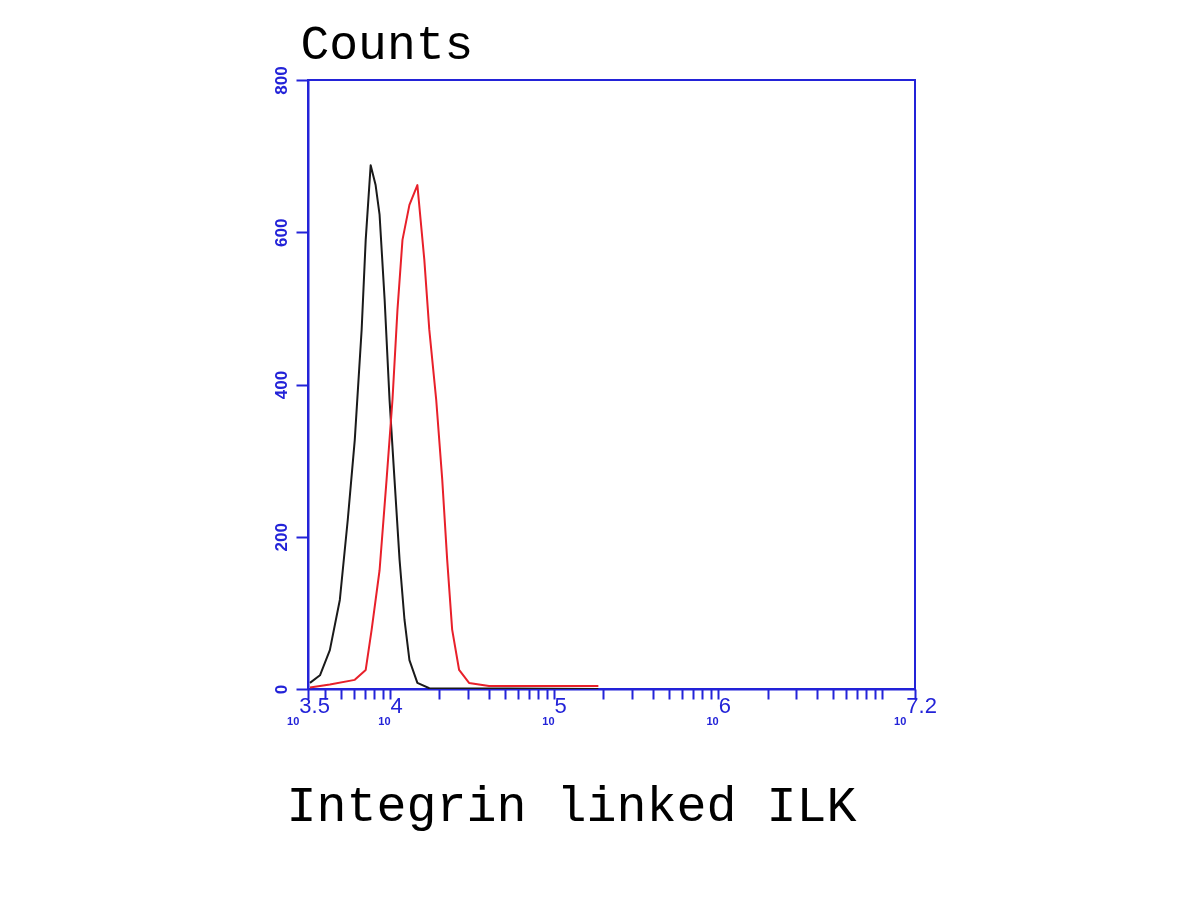 The width and height of the screenshot is (1200, 900). What do you see at coordinates (281, 80) in the screenshot?
I see `y-tick-label: 800` at bounding box center [281, 80].